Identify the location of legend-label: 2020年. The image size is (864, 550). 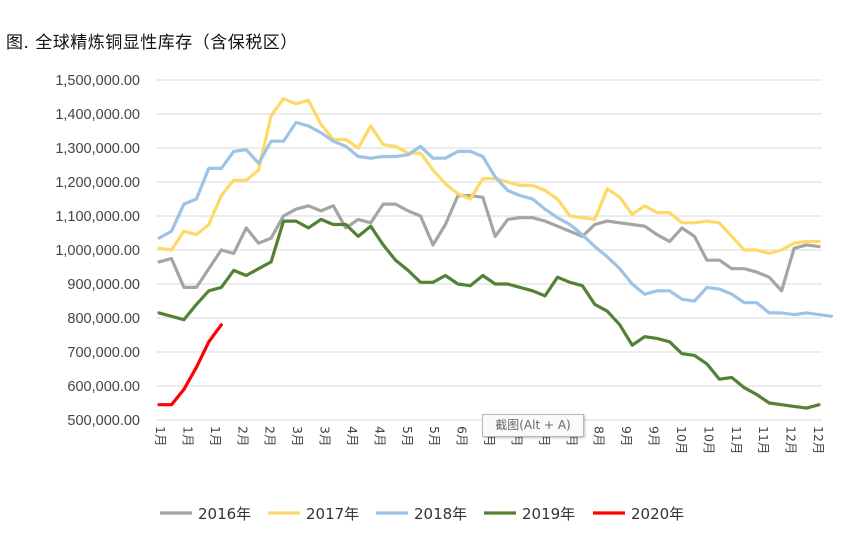
(657, 514).